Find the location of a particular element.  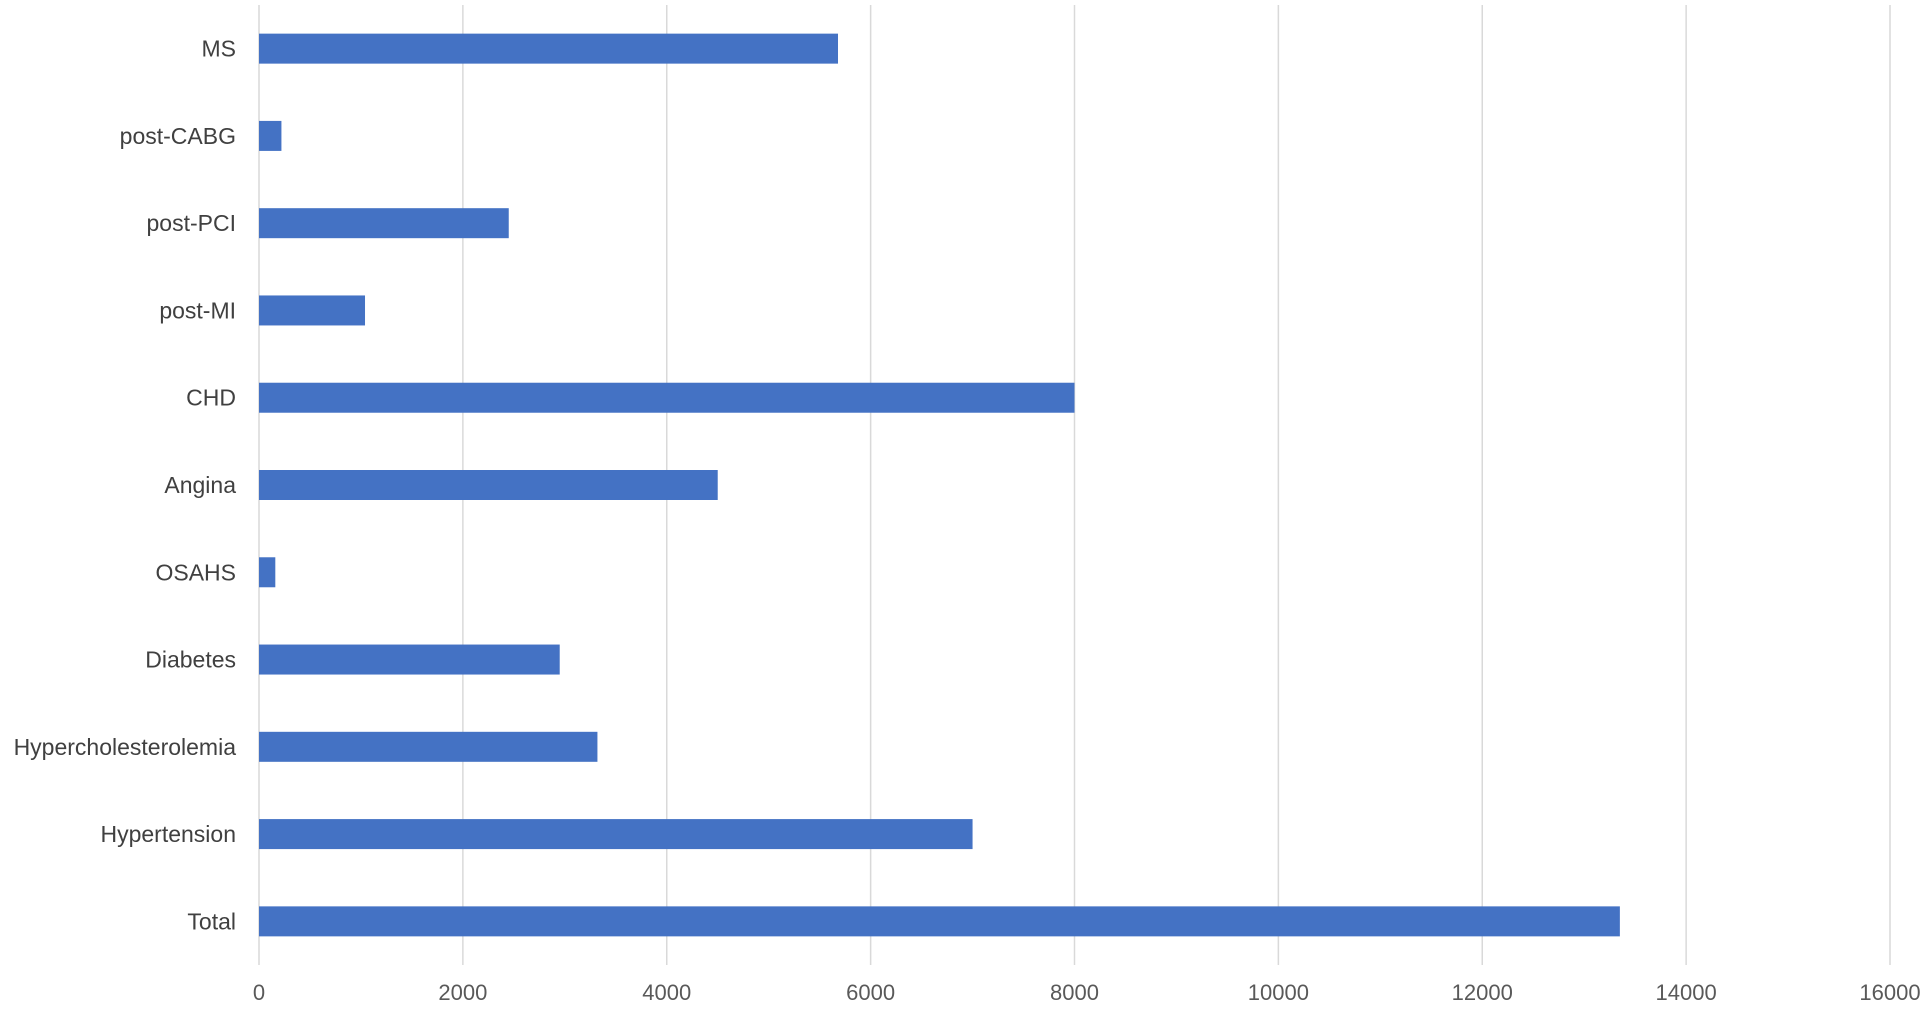

x-axis-tick-labels: 0 2000 4000 6000 8000 10000 12000 14000 16000 is located at coordinates (1087, 992).